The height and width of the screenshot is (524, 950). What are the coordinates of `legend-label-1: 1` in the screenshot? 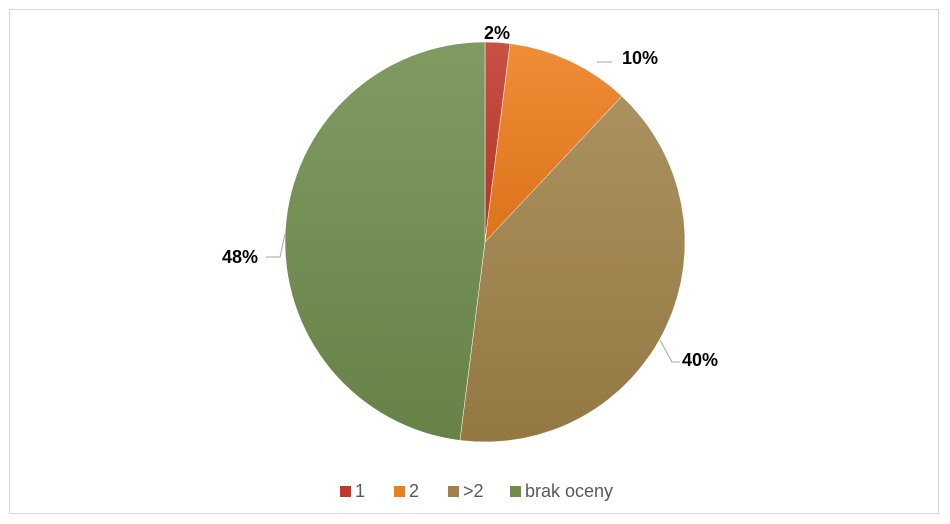 It's located at (360, 491).